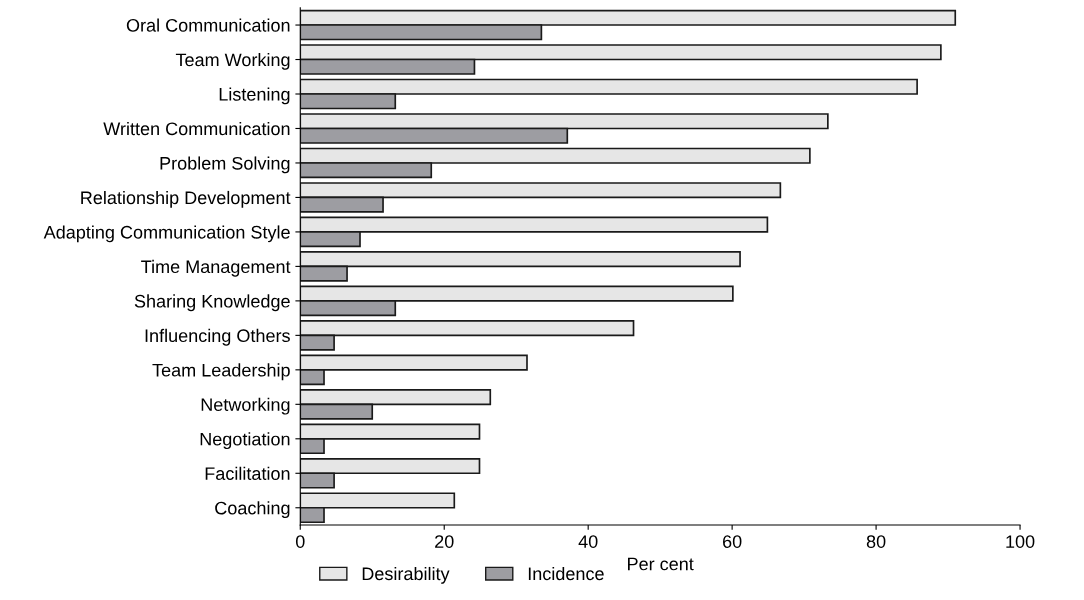  What do you see at coordinates (661, 564) in the screenshot?
I see `x-axis-title: Per cent` at bounding box center [661, 564].